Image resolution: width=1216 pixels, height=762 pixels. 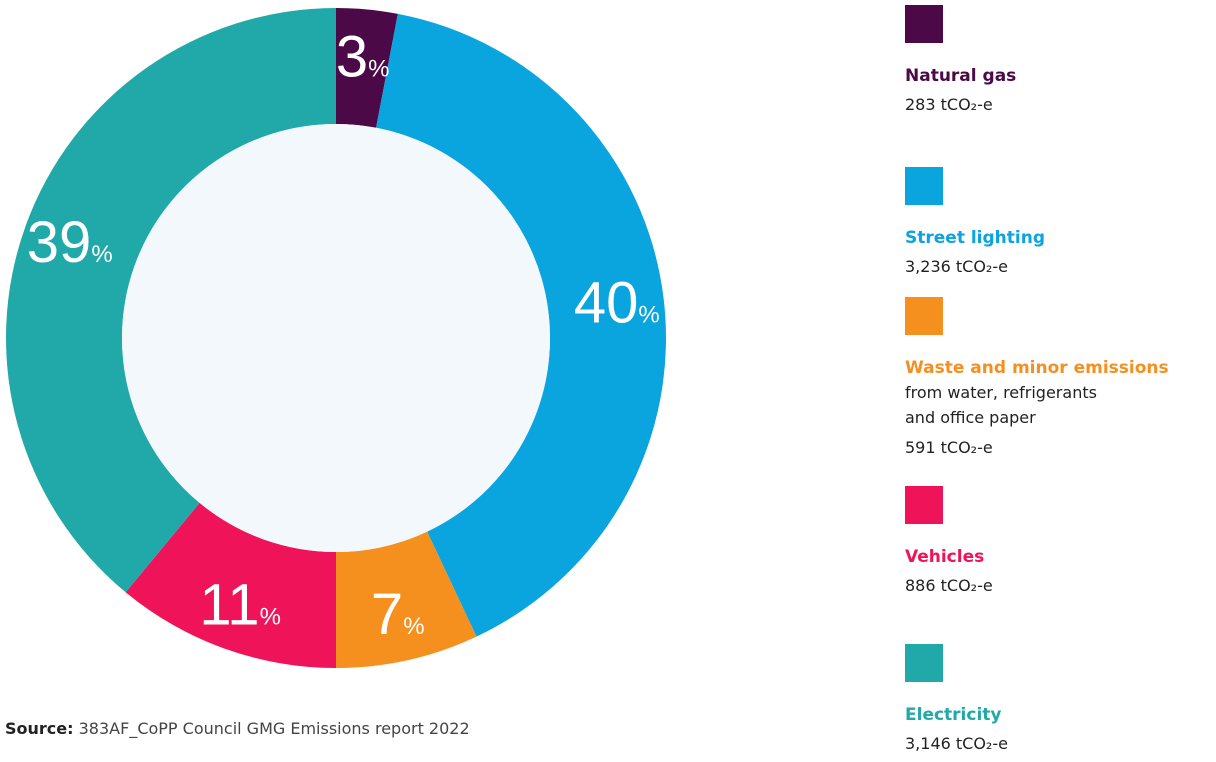 I want to click on legend-name: Waste and minor emissions, so click(x=1037, y=368).